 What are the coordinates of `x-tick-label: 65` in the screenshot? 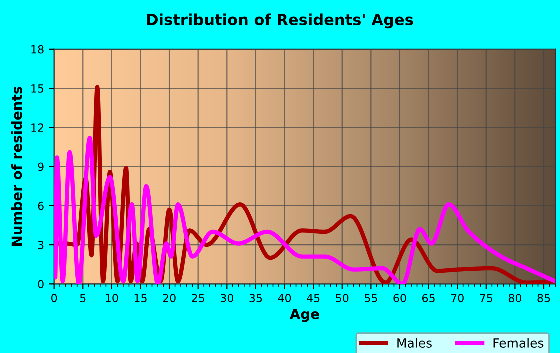 It's located at (428, 298).